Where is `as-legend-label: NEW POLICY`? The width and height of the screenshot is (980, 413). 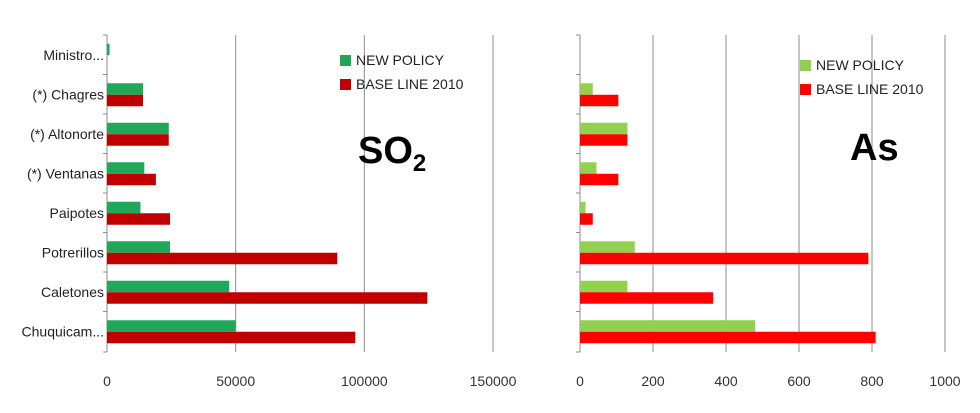 as-legend-label: NEW POLICY is located at coordinates (860, 65).